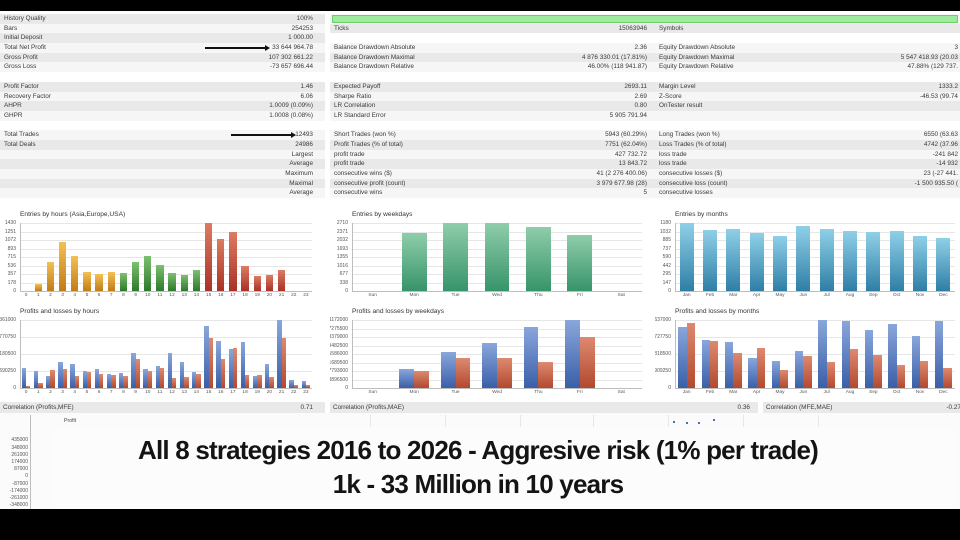 This screenshot has width=960, height=540. What do you see at coordinates (162, 106) in the screenshot?
I see `stat-row: AHPR 1.0009 (0.09%)` at bounding box center [162, 106].